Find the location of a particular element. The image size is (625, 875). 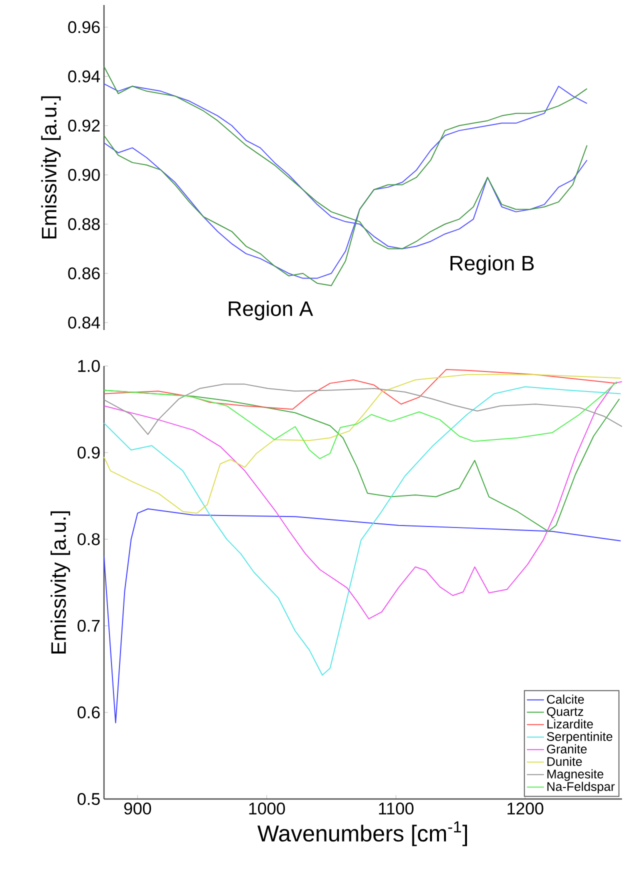

y-tick-label: 0.88 is located at coordinates (84, 224).